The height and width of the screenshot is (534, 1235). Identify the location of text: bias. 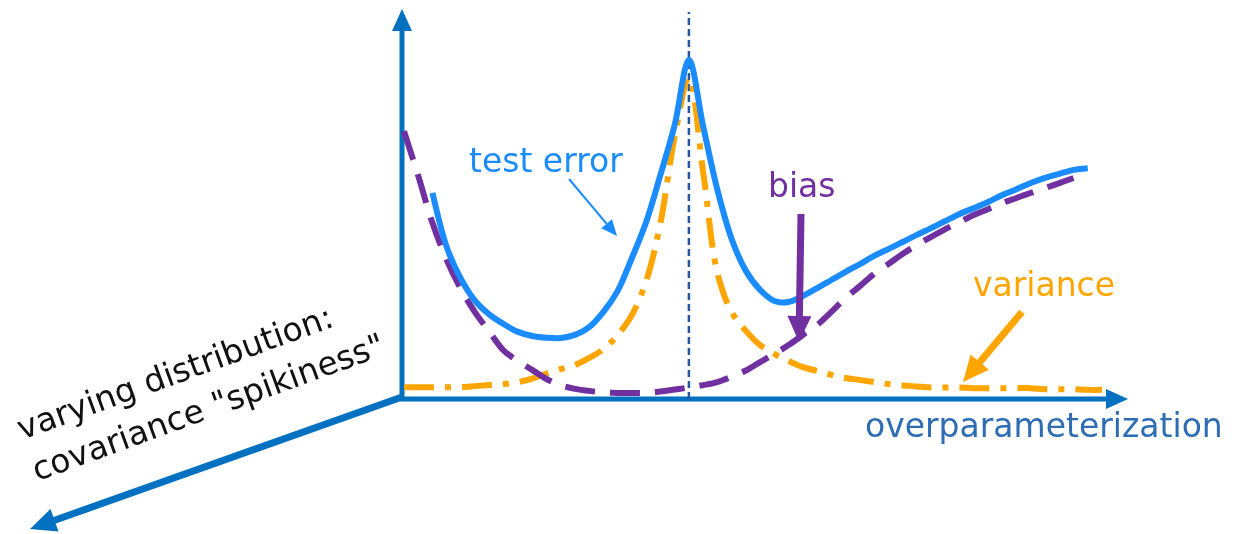
(802, 185).